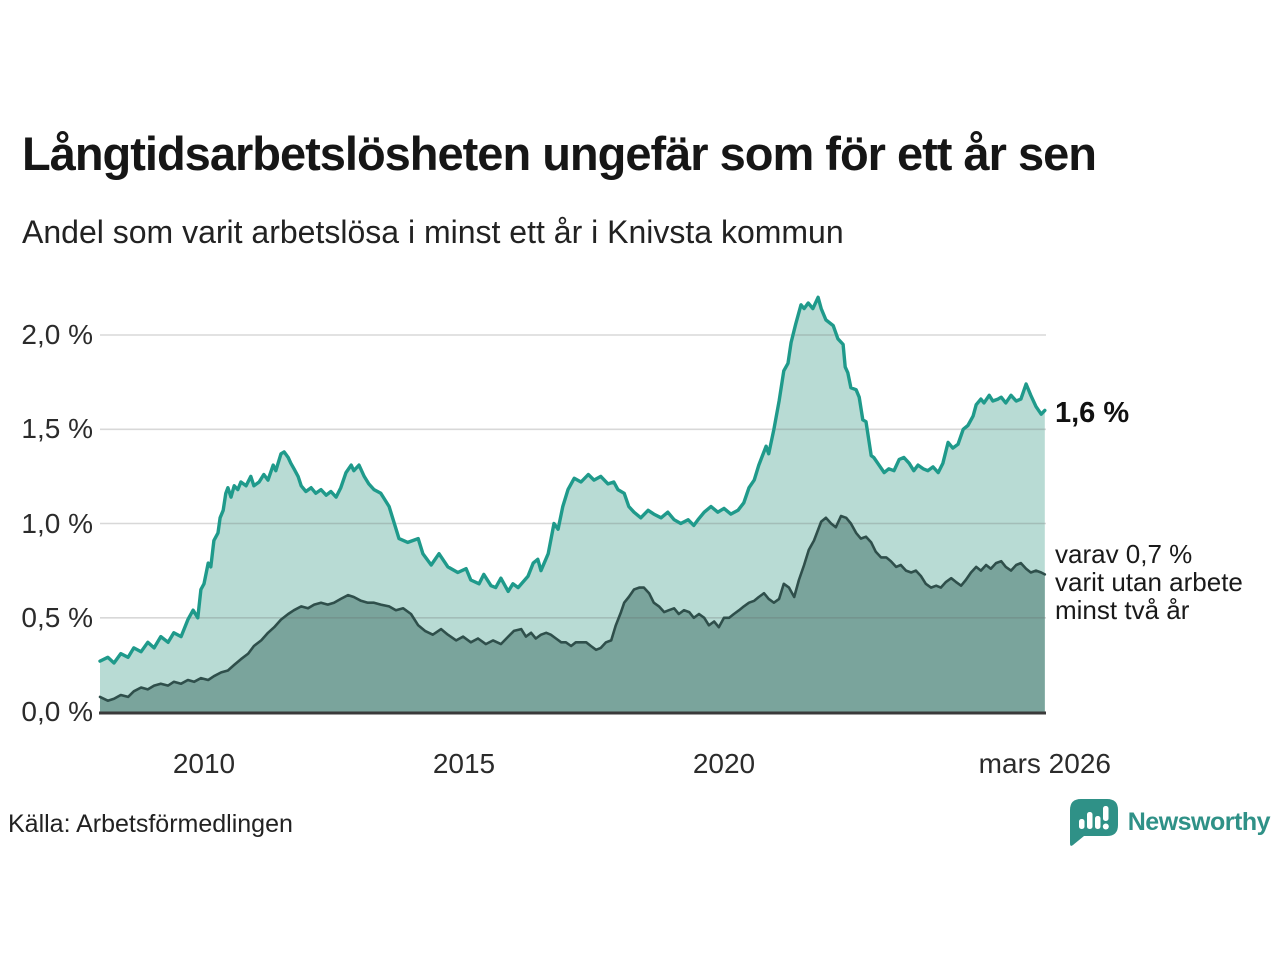  I want to click on y-tick-label: 0,0 %, so click(57, 711).